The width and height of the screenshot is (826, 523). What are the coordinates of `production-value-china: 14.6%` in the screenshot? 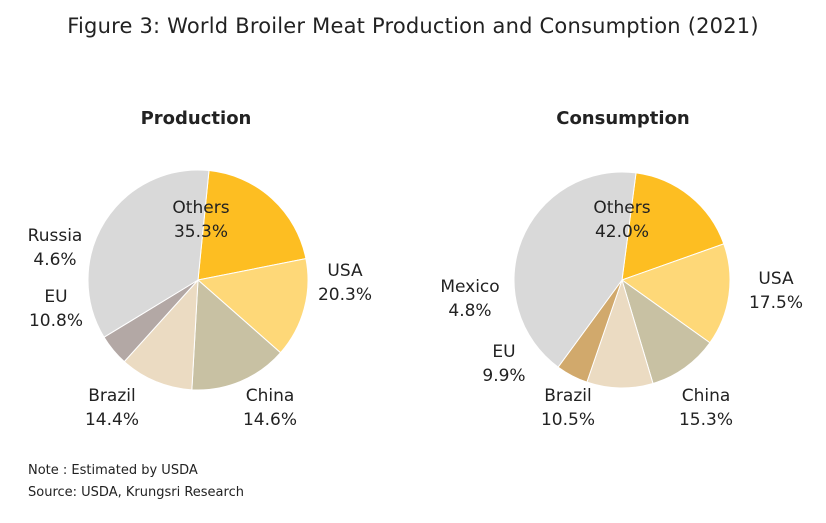 It's located at (270, 420).